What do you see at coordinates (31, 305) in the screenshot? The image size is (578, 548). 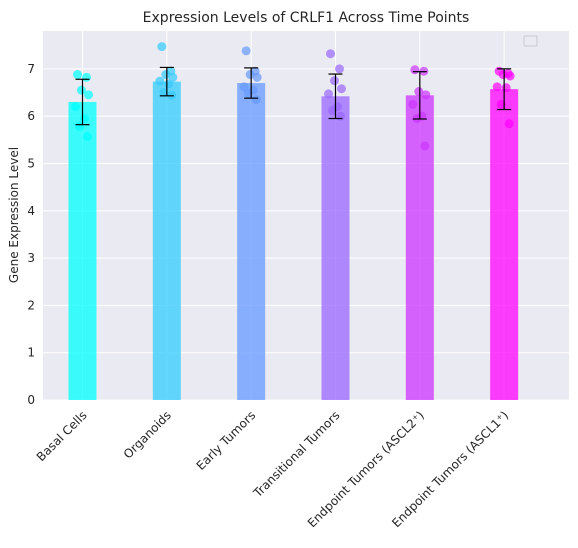 I see `y-tick-label: 2` at bounding box center [31, 305].